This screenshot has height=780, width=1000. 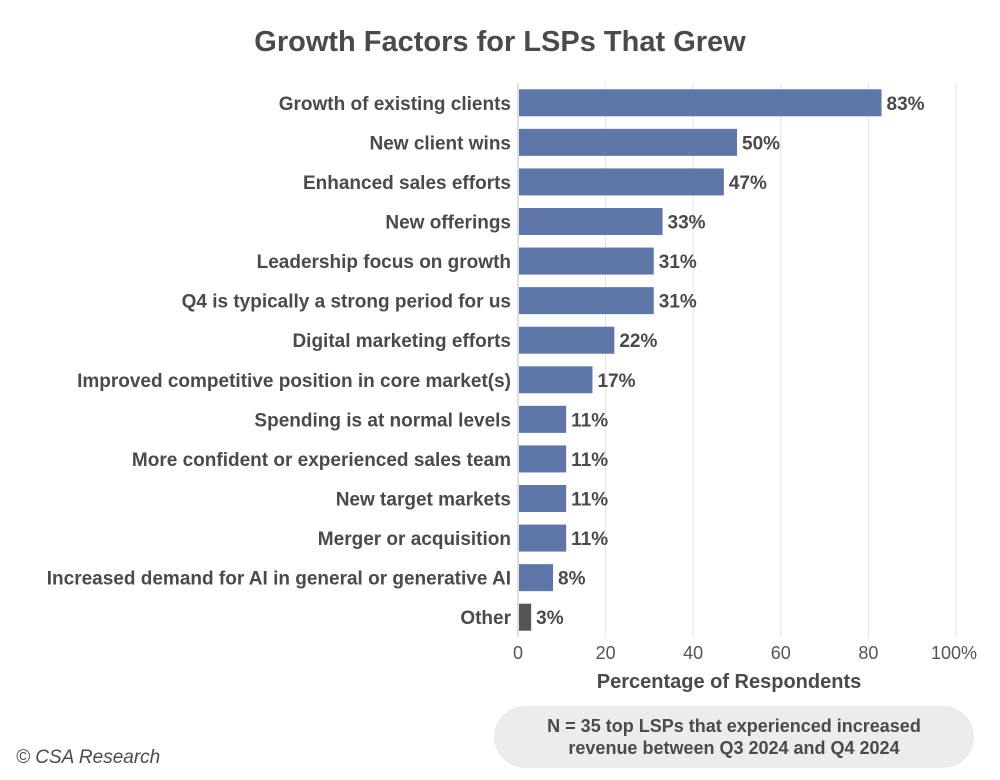 I want to click on category-label: Q4 is typically a strong period for us, so click(x=346, y=302).